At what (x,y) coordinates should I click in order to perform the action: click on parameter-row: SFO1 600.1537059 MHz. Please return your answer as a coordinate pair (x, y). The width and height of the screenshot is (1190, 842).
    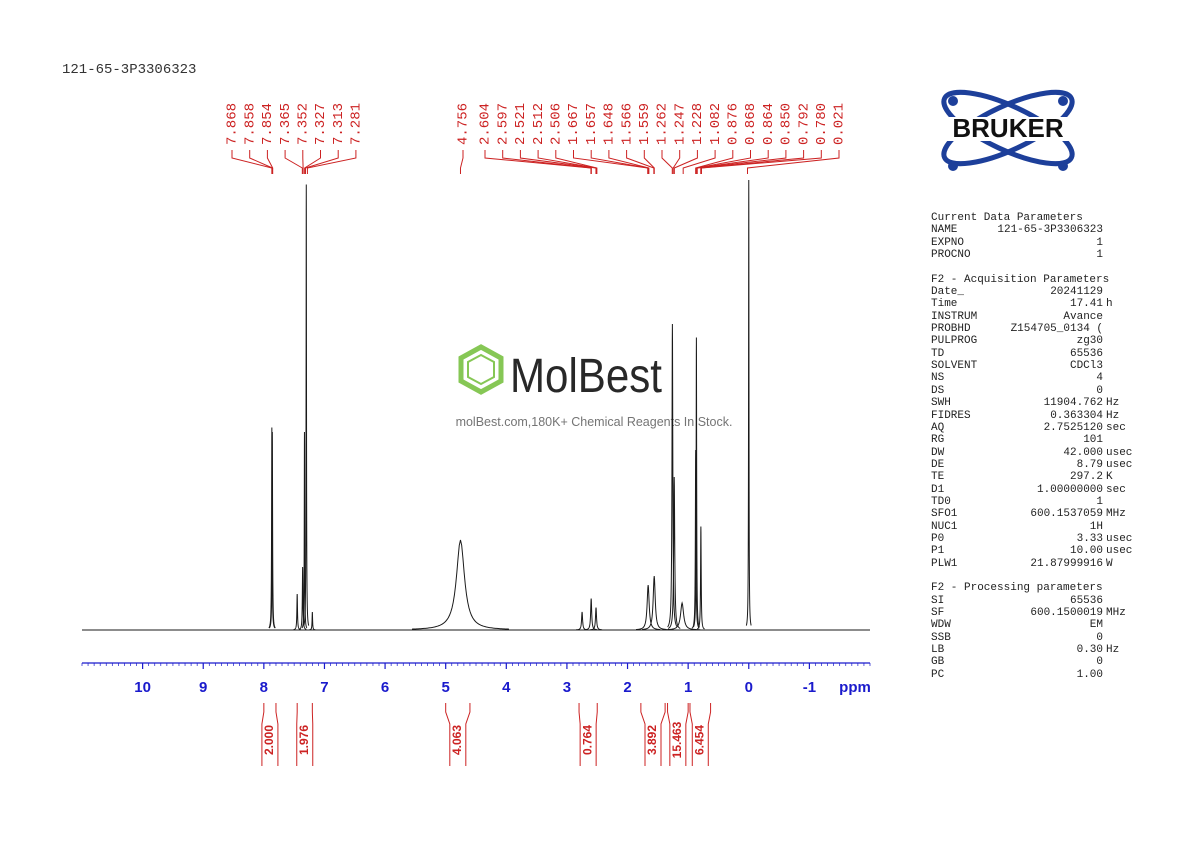
    Looking at the image, I should click on (1041, 514).